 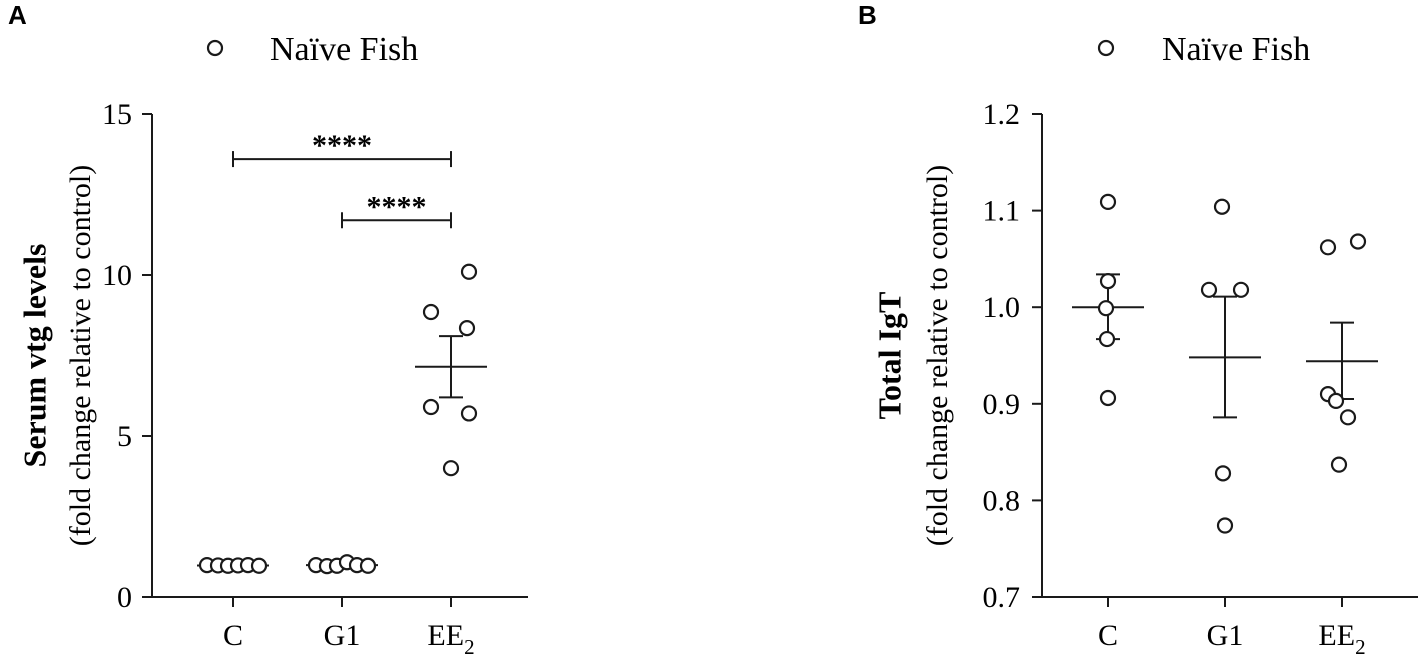 I want to click on y-tick-label: 15, so click(x=117, y=114).